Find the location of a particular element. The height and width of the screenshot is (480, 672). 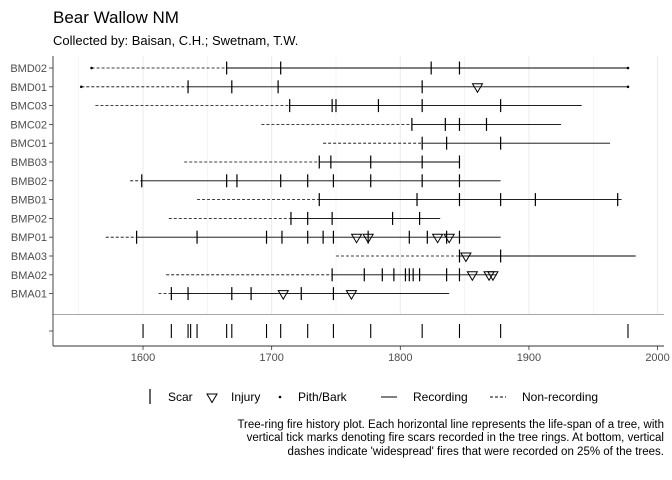

tree-row-BMB03 is located at coordinates (322, 162).